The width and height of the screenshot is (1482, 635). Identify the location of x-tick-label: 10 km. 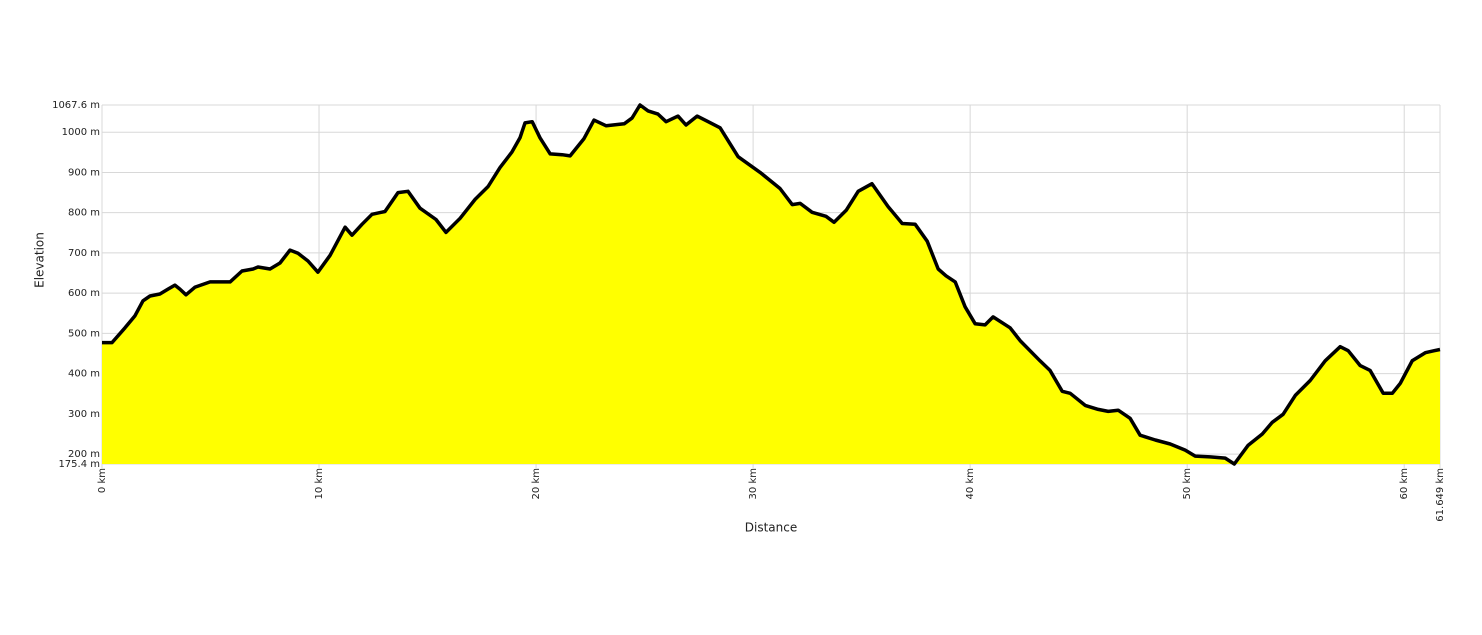
(319, 483).